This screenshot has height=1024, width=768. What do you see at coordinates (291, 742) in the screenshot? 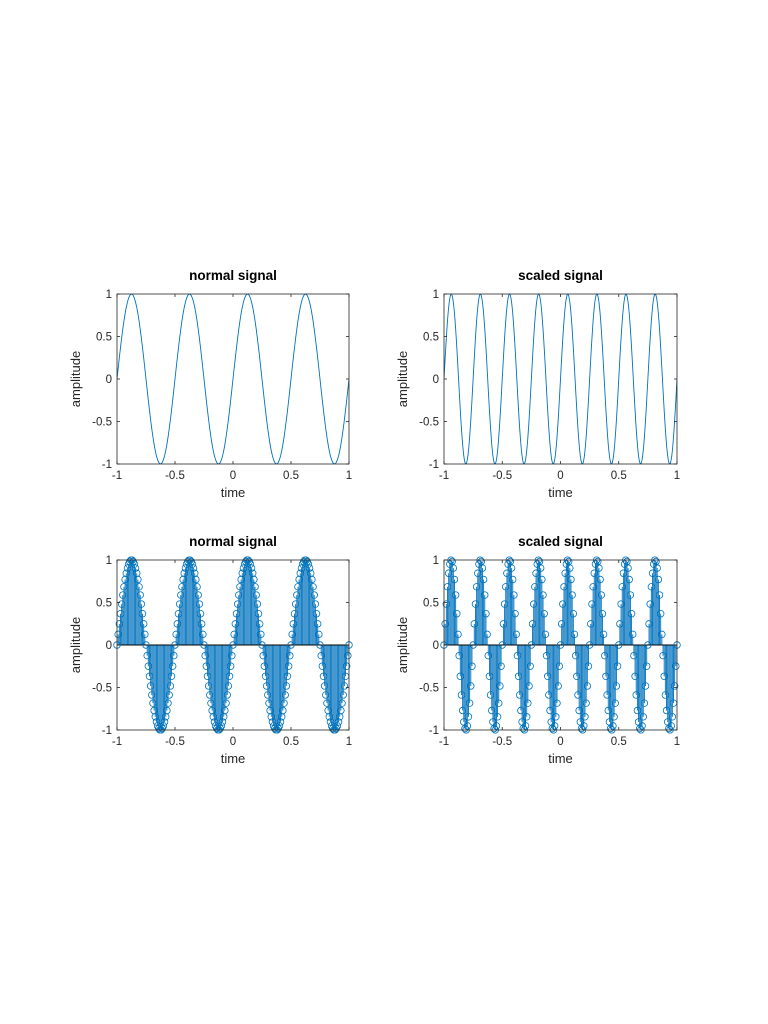
I see `x-tick-label: 0.5` at bounding box center [291, 742].